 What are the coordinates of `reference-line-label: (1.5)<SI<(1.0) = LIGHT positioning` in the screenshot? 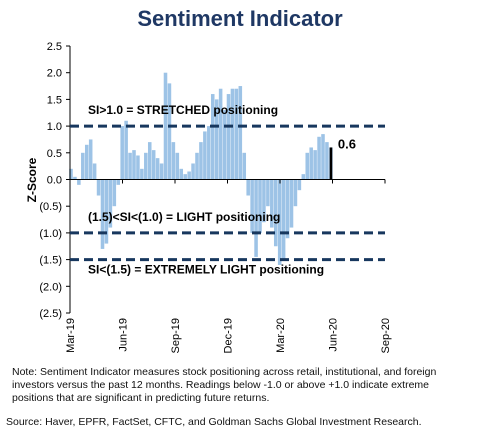 It's located at (184, 217).